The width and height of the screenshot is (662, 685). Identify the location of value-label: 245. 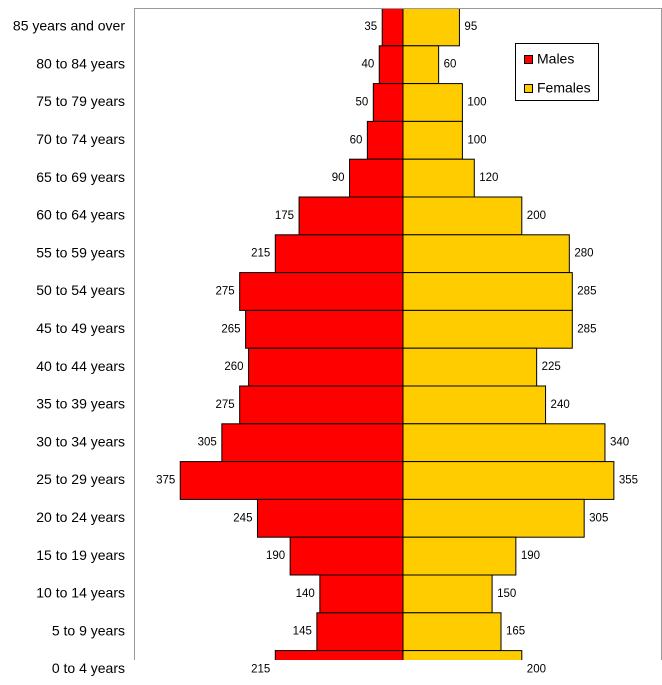
(242, 518).